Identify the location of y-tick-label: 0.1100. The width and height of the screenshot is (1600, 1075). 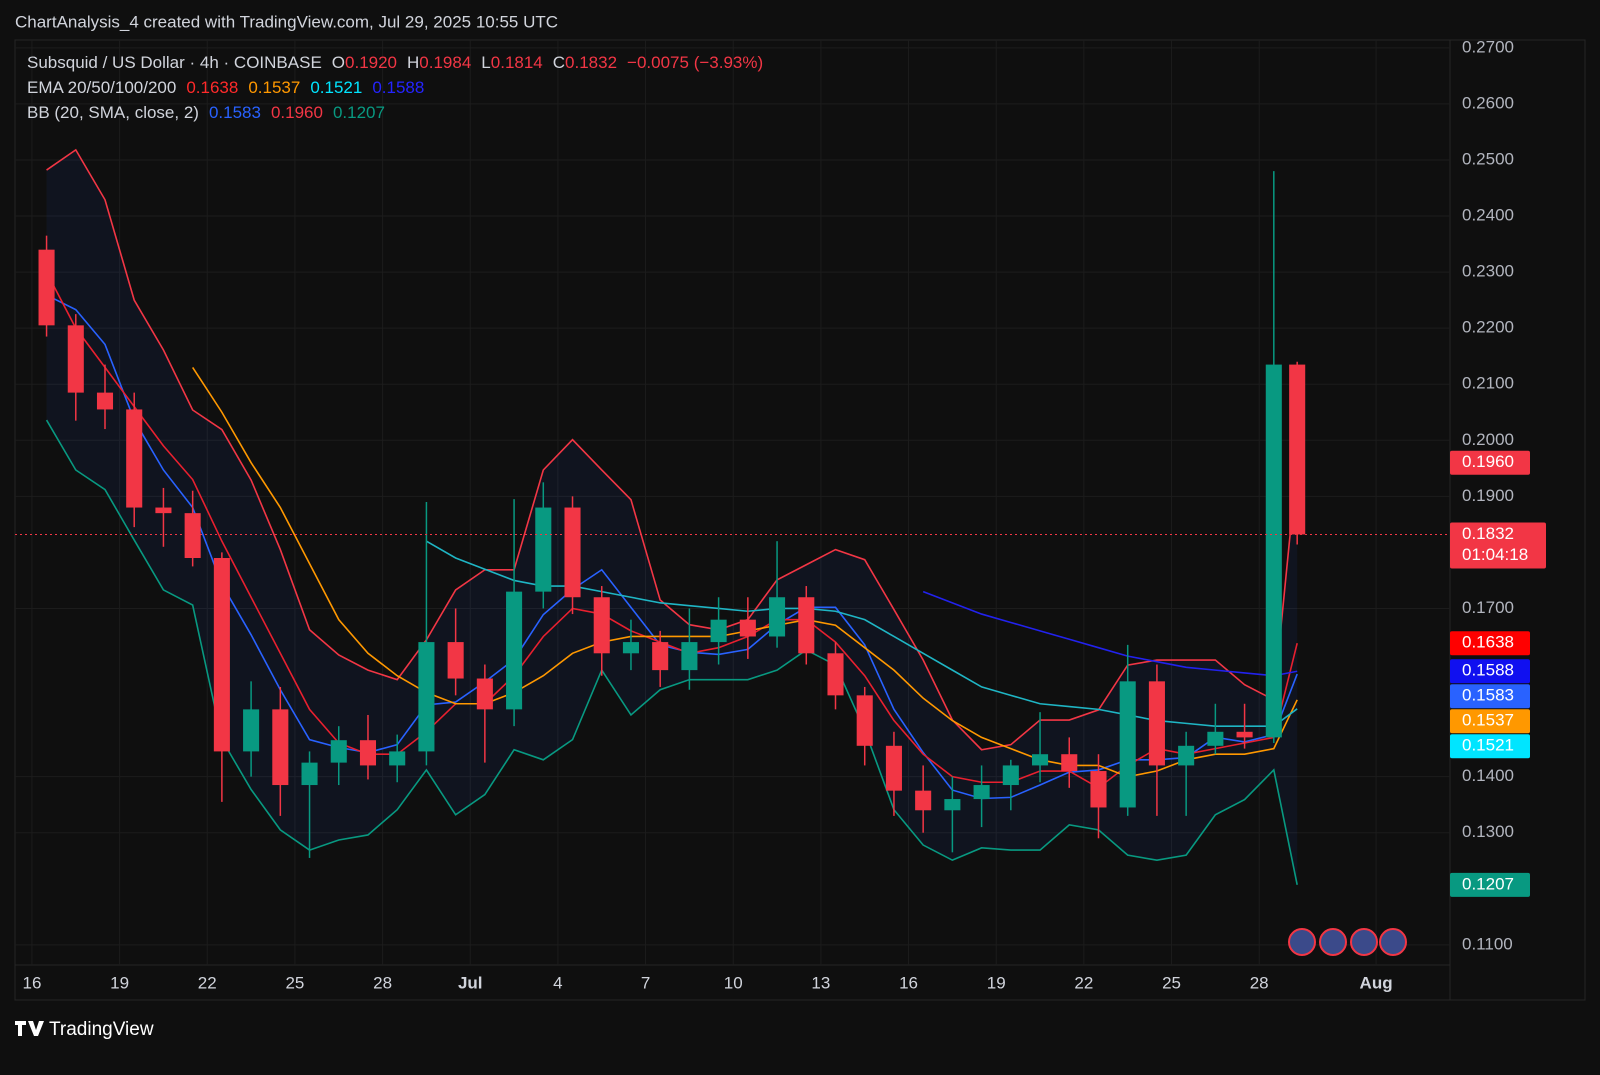
(1487, 943).